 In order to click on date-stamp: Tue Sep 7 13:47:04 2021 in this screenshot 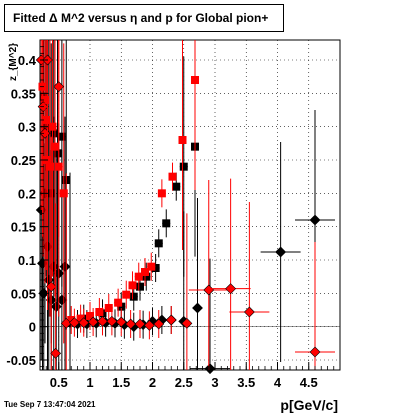, I will do `click(50, 404)`.